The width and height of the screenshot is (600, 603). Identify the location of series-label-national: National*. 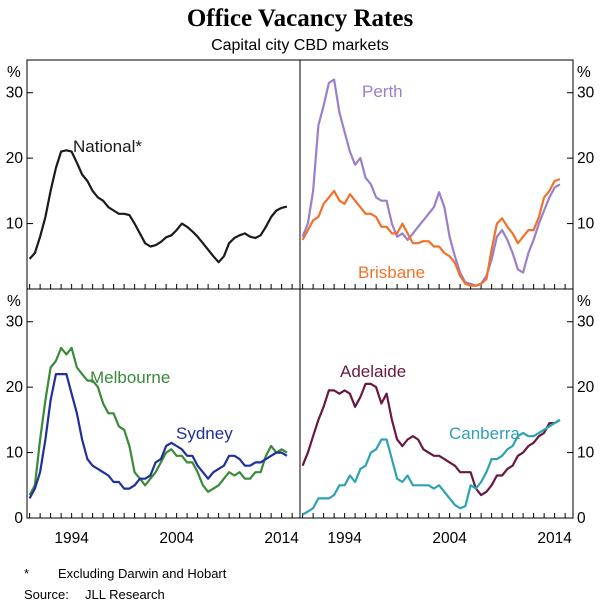
(107, 146).